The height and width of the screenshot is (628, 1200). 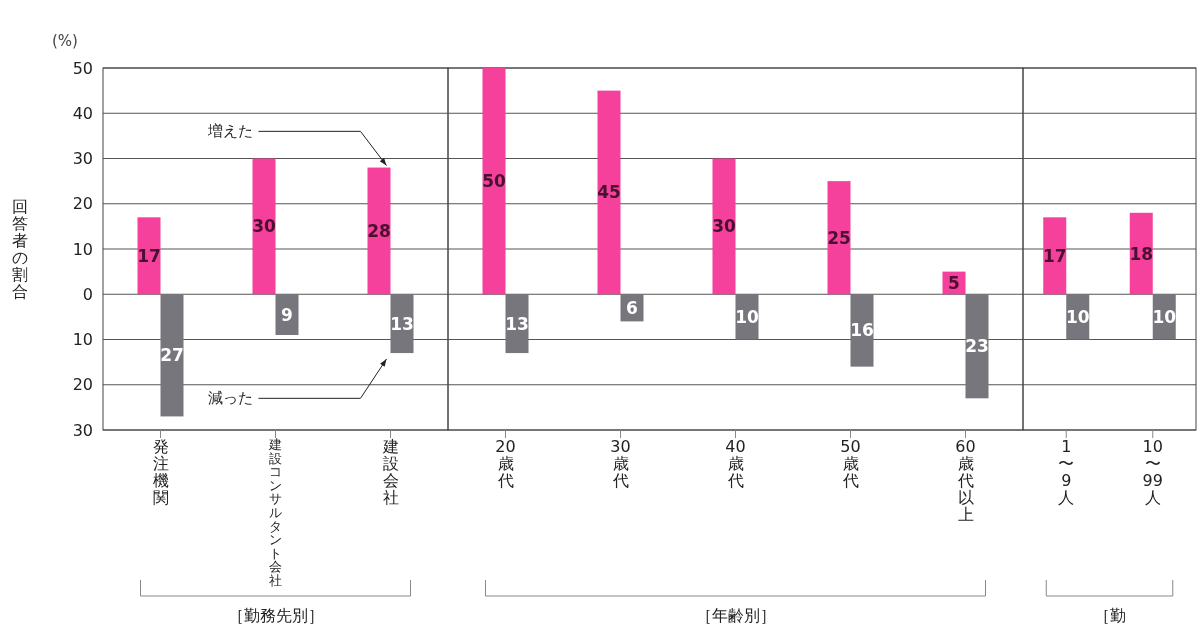 I want to click on y-axis-title: 回答者の割合, so click(x=20, y=249).